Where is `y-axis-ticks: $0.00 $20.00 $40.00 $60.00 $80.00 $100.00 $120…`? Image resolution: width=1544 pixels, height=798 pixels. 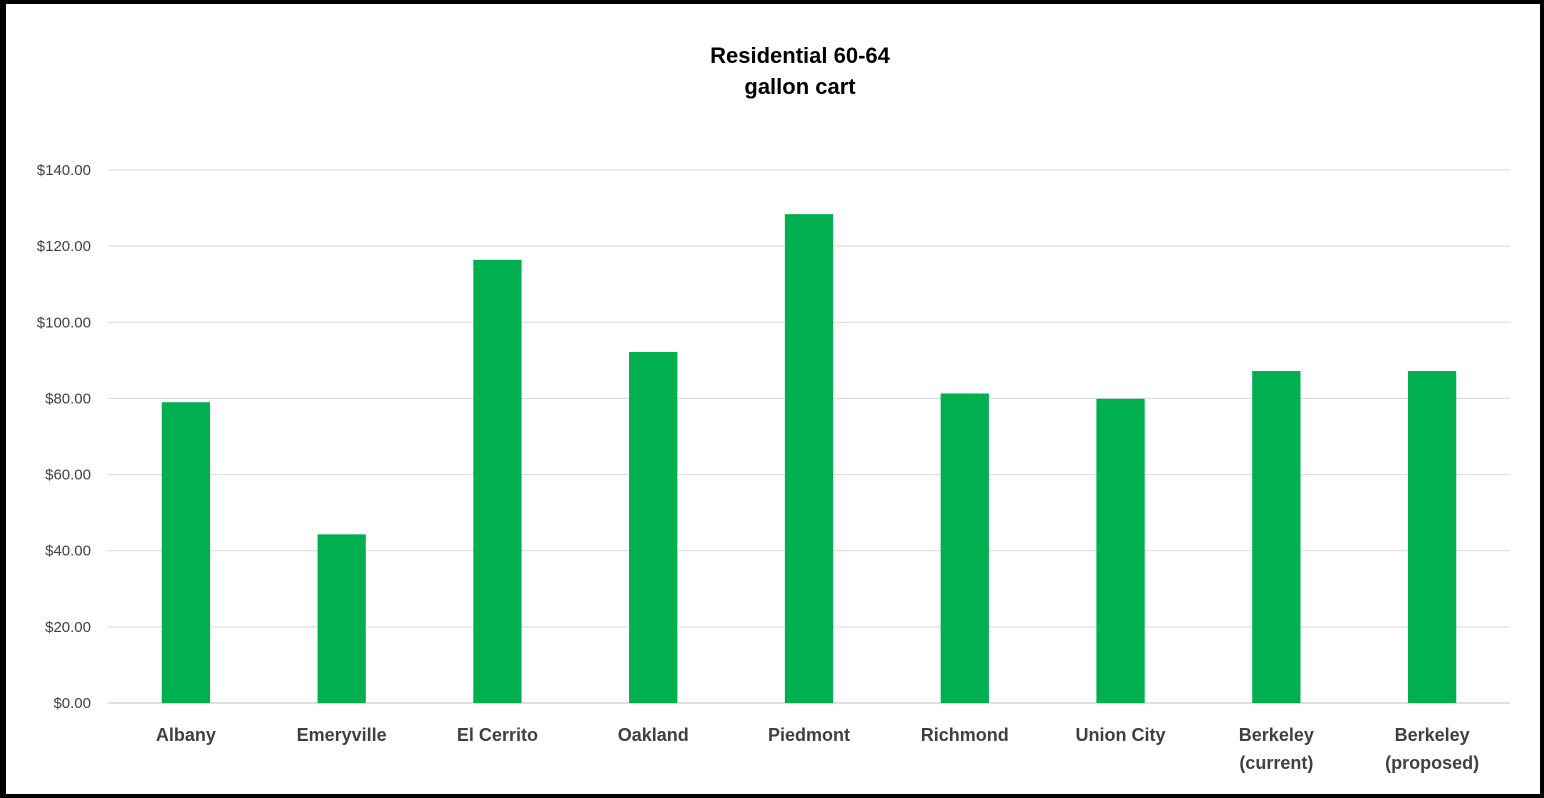 y-axis-ticks: $0.00 $20.00 $40.00 $60.00 $80.00 $100.00 $120… is located at coordinates (64, 437).